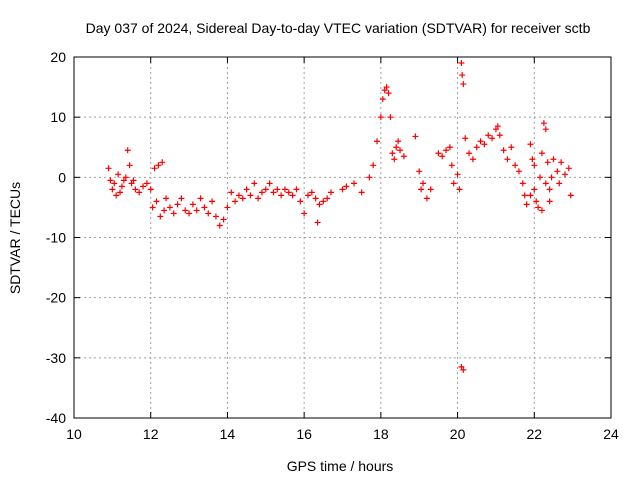 This screenshot has width=640, height=480. What do you see at coordinates (58, 57) in the screenshot?
I see `y-tick-label: 20` at bounding box center [58, 57].